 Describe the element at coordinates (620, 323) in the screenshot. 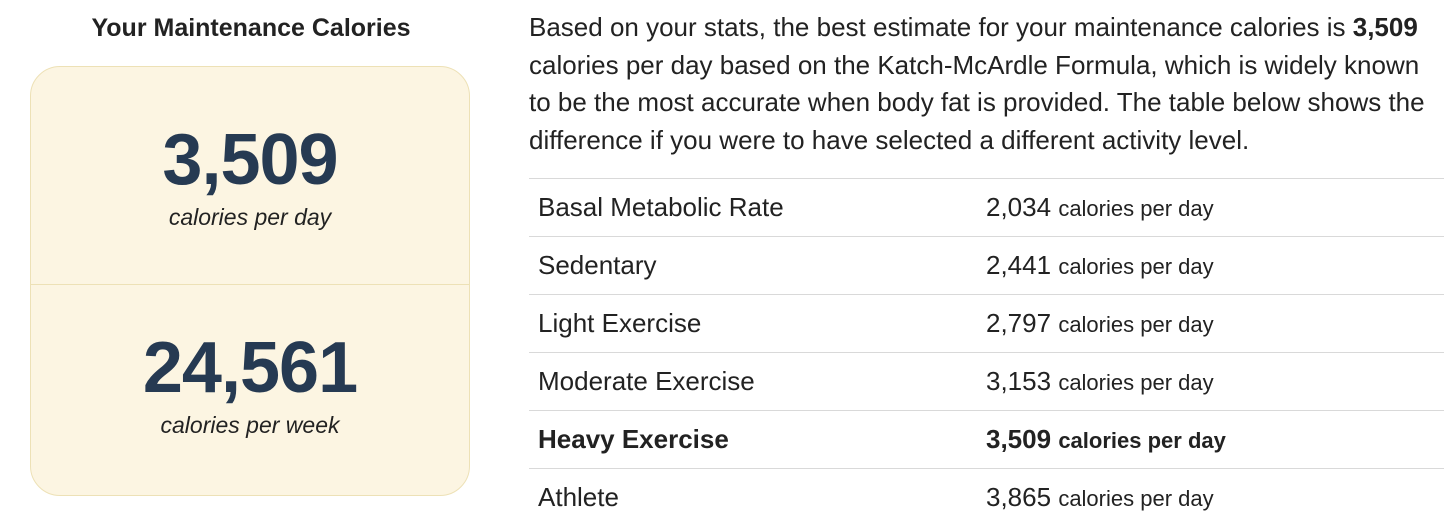

I see `activity-label: Light Exercise` at that location.